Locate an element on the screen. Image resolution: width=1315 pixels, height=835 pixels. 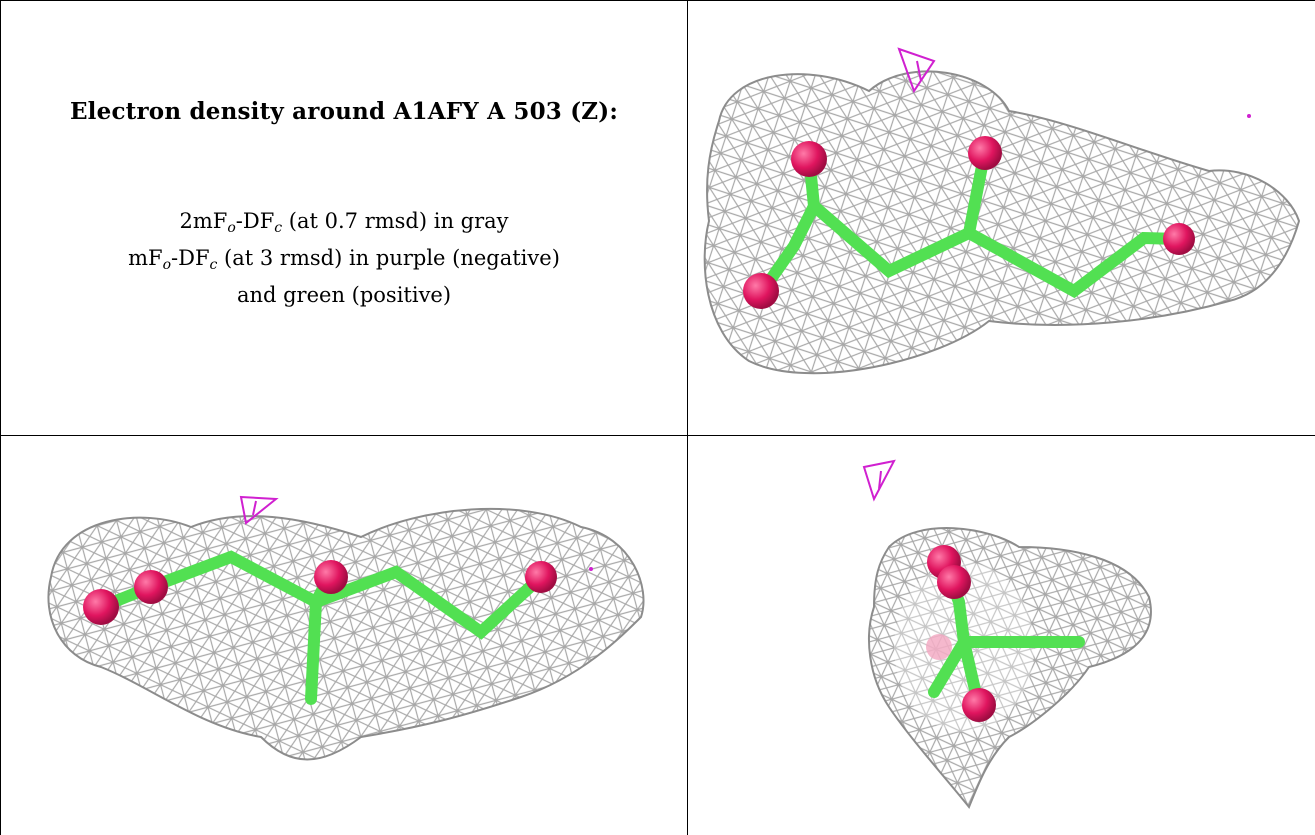
legend-line-2mfo: 2mFo-DFc (at 0.7 rmsd) in gray is located at coordinates (344, 224).